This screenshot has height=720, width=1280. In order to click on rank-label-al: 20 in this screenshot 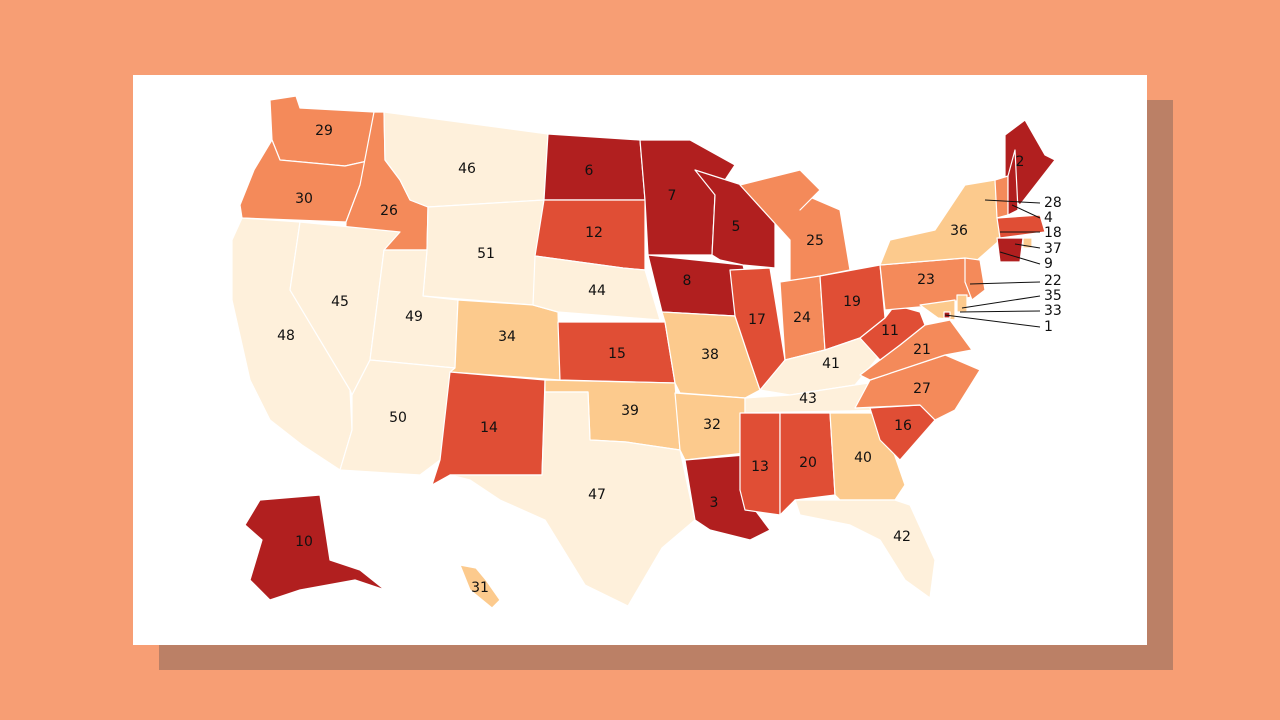, I will do `click(808, 463)`.